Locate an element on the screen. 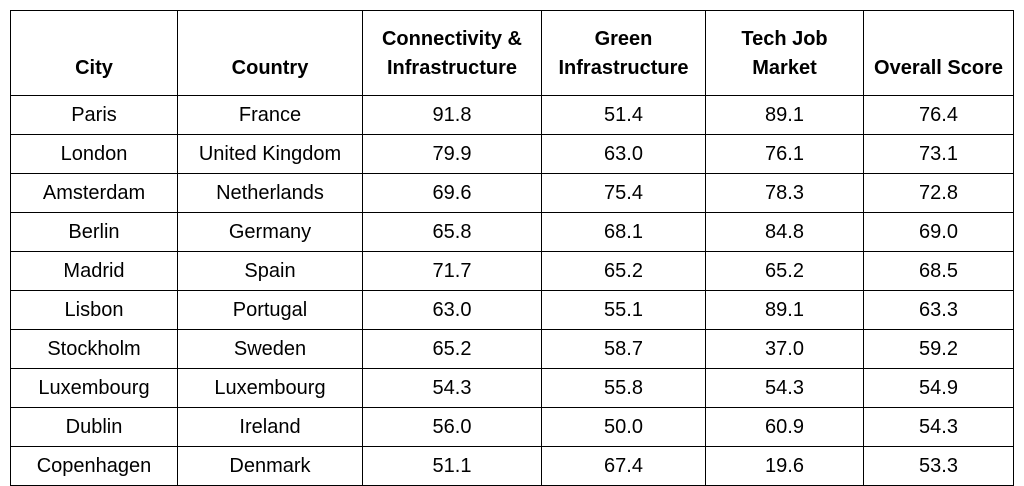 The image size is (1024, 486). connectivity-cell: 65.2 is located at coordinates (452, 349).